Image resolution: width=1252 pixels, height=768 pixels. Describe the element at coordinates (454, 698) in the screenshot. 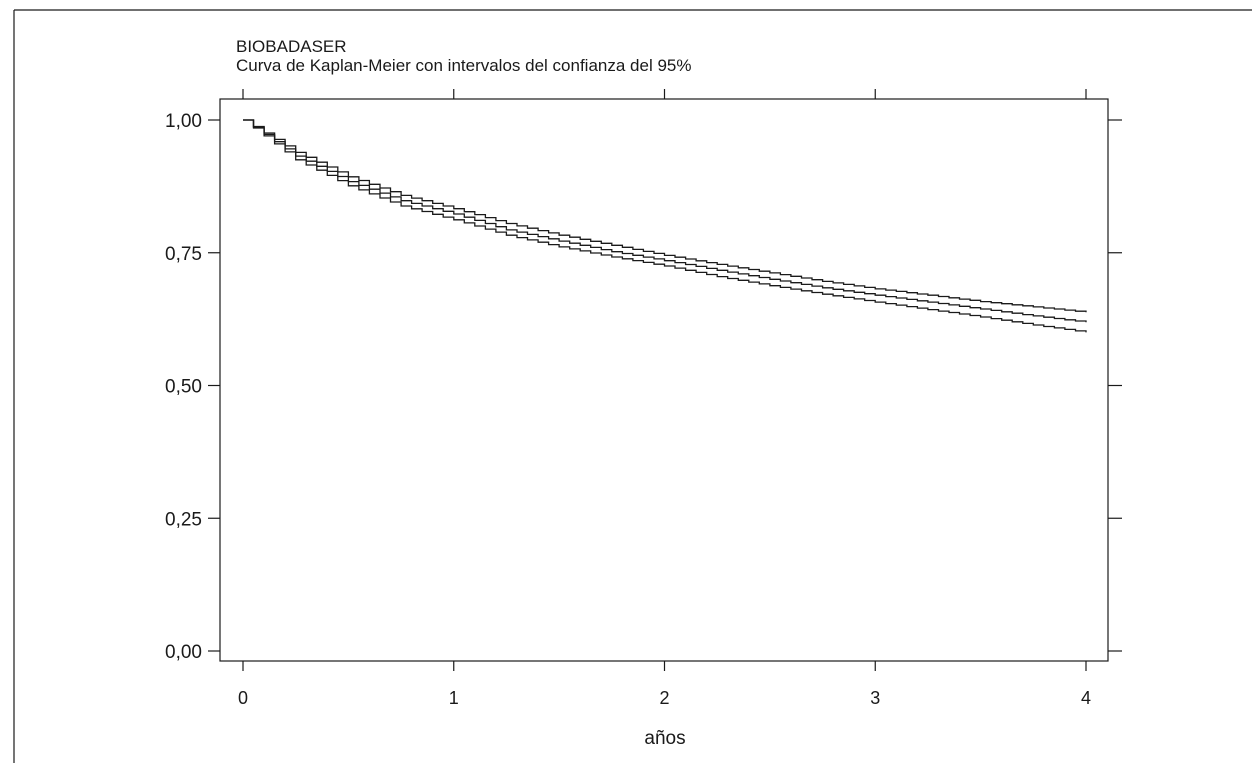

I see `x-tick-label: 1` at that location.